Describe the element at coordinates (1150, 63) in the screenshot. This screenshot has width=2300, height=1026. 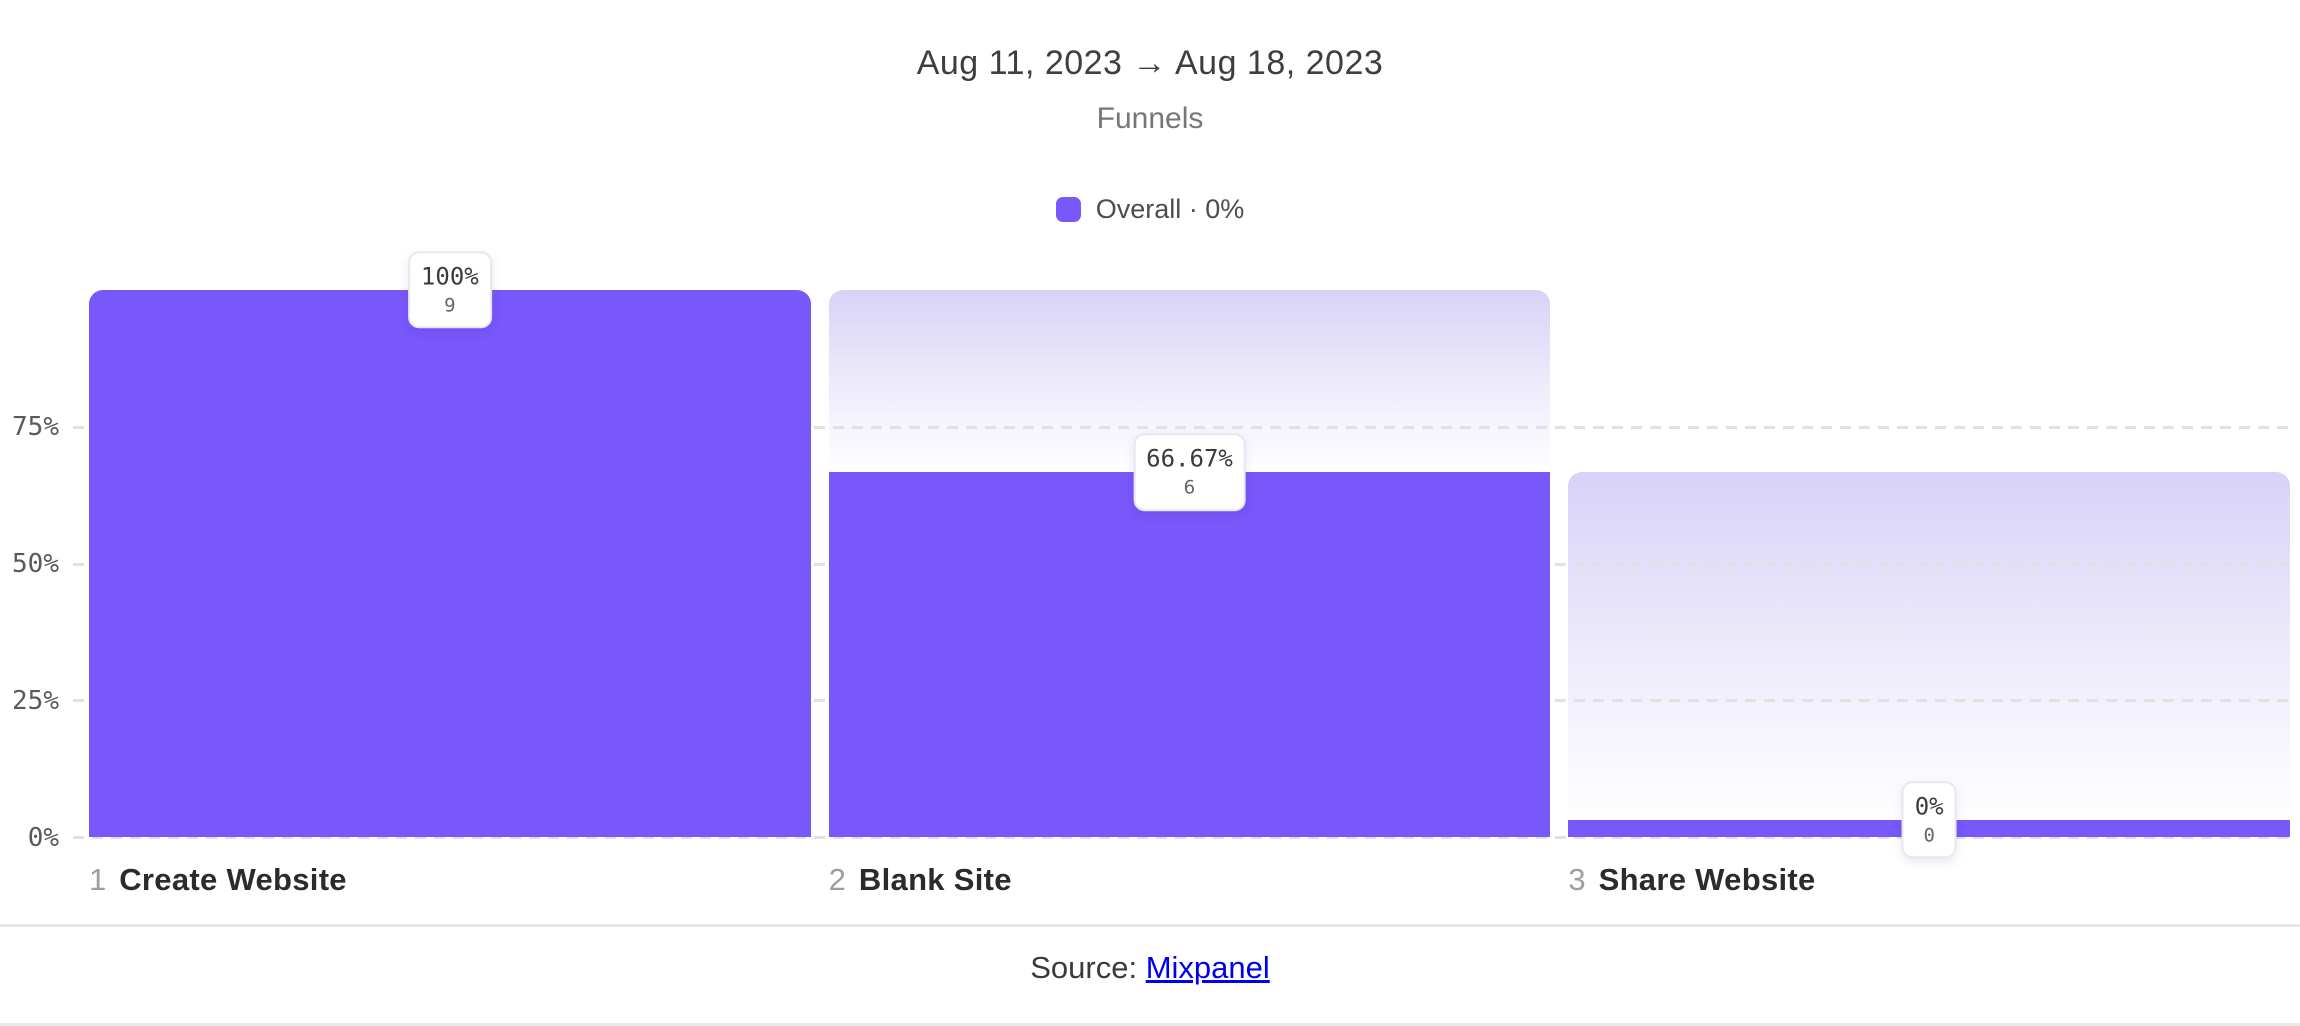
I see `date-range-title: Aug 11, 2023 → Aug 18, 2023` at that location.